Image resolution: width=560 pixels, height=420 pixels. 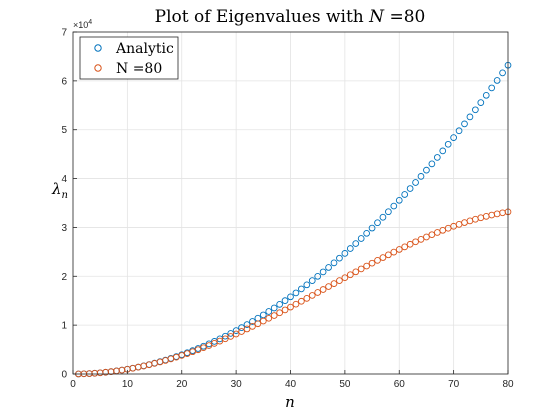 I want to click on multiplier-base: ×10, so click(x=80, y=25).